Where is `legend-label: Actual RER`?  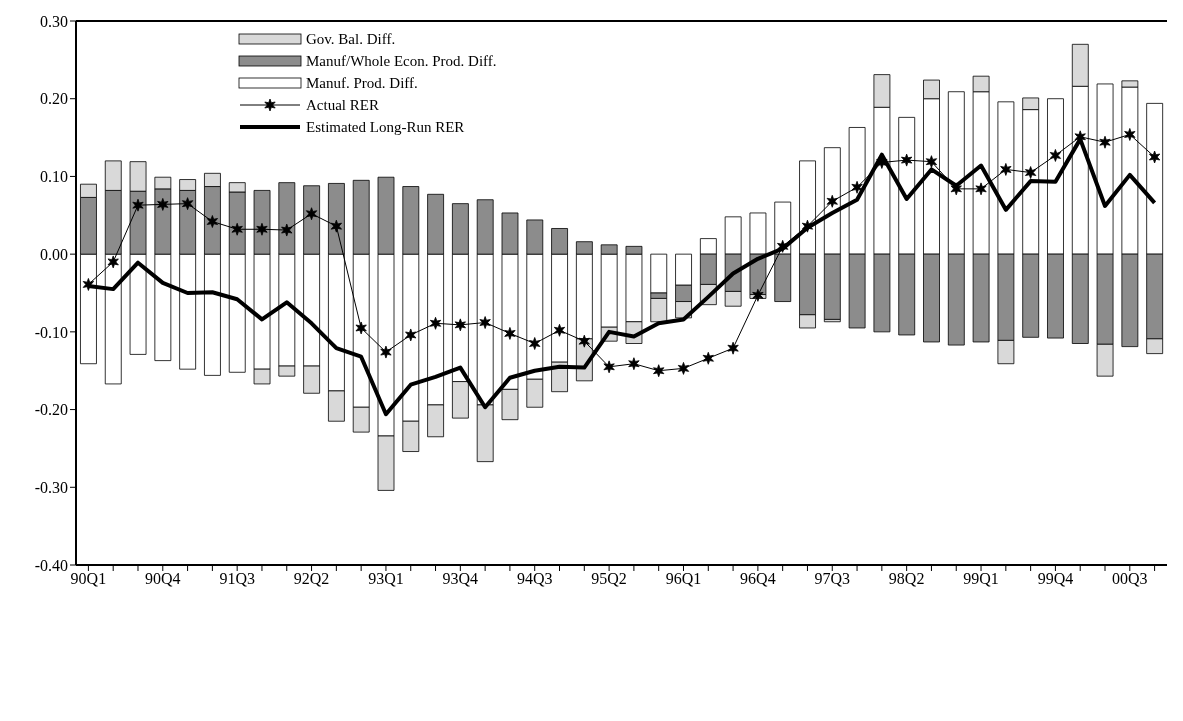
legend-label: Actual RER is located at coordinates (342, 105).